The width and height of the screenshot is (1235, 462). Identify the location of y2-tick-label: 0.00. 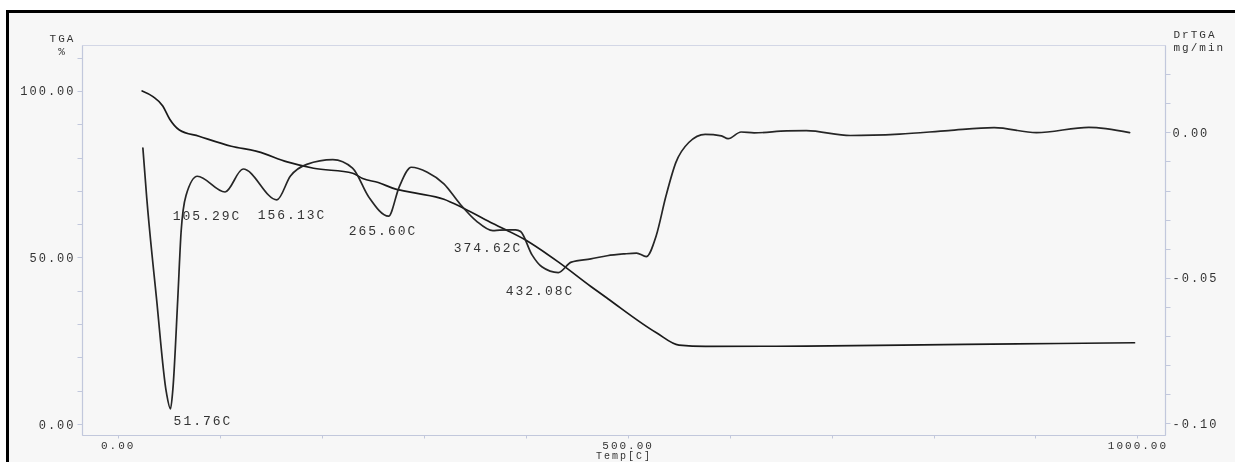
(1191, 133).